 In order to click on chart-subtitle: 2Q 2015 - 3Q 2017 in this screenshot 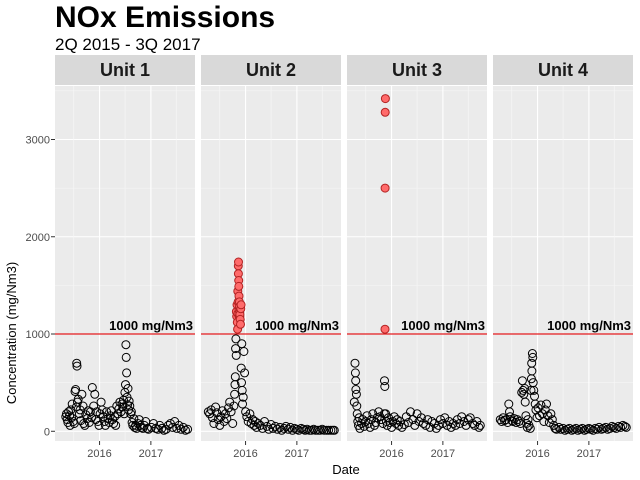, I will do `click(128, 44)`.